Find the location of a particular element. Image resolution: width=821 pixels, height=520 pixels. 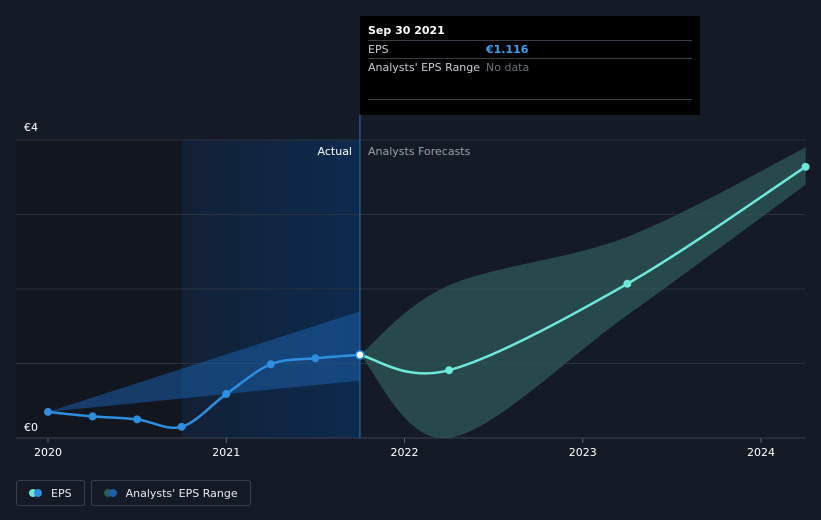

legend-eps-label: EPS is located at coordinates (61, 493).